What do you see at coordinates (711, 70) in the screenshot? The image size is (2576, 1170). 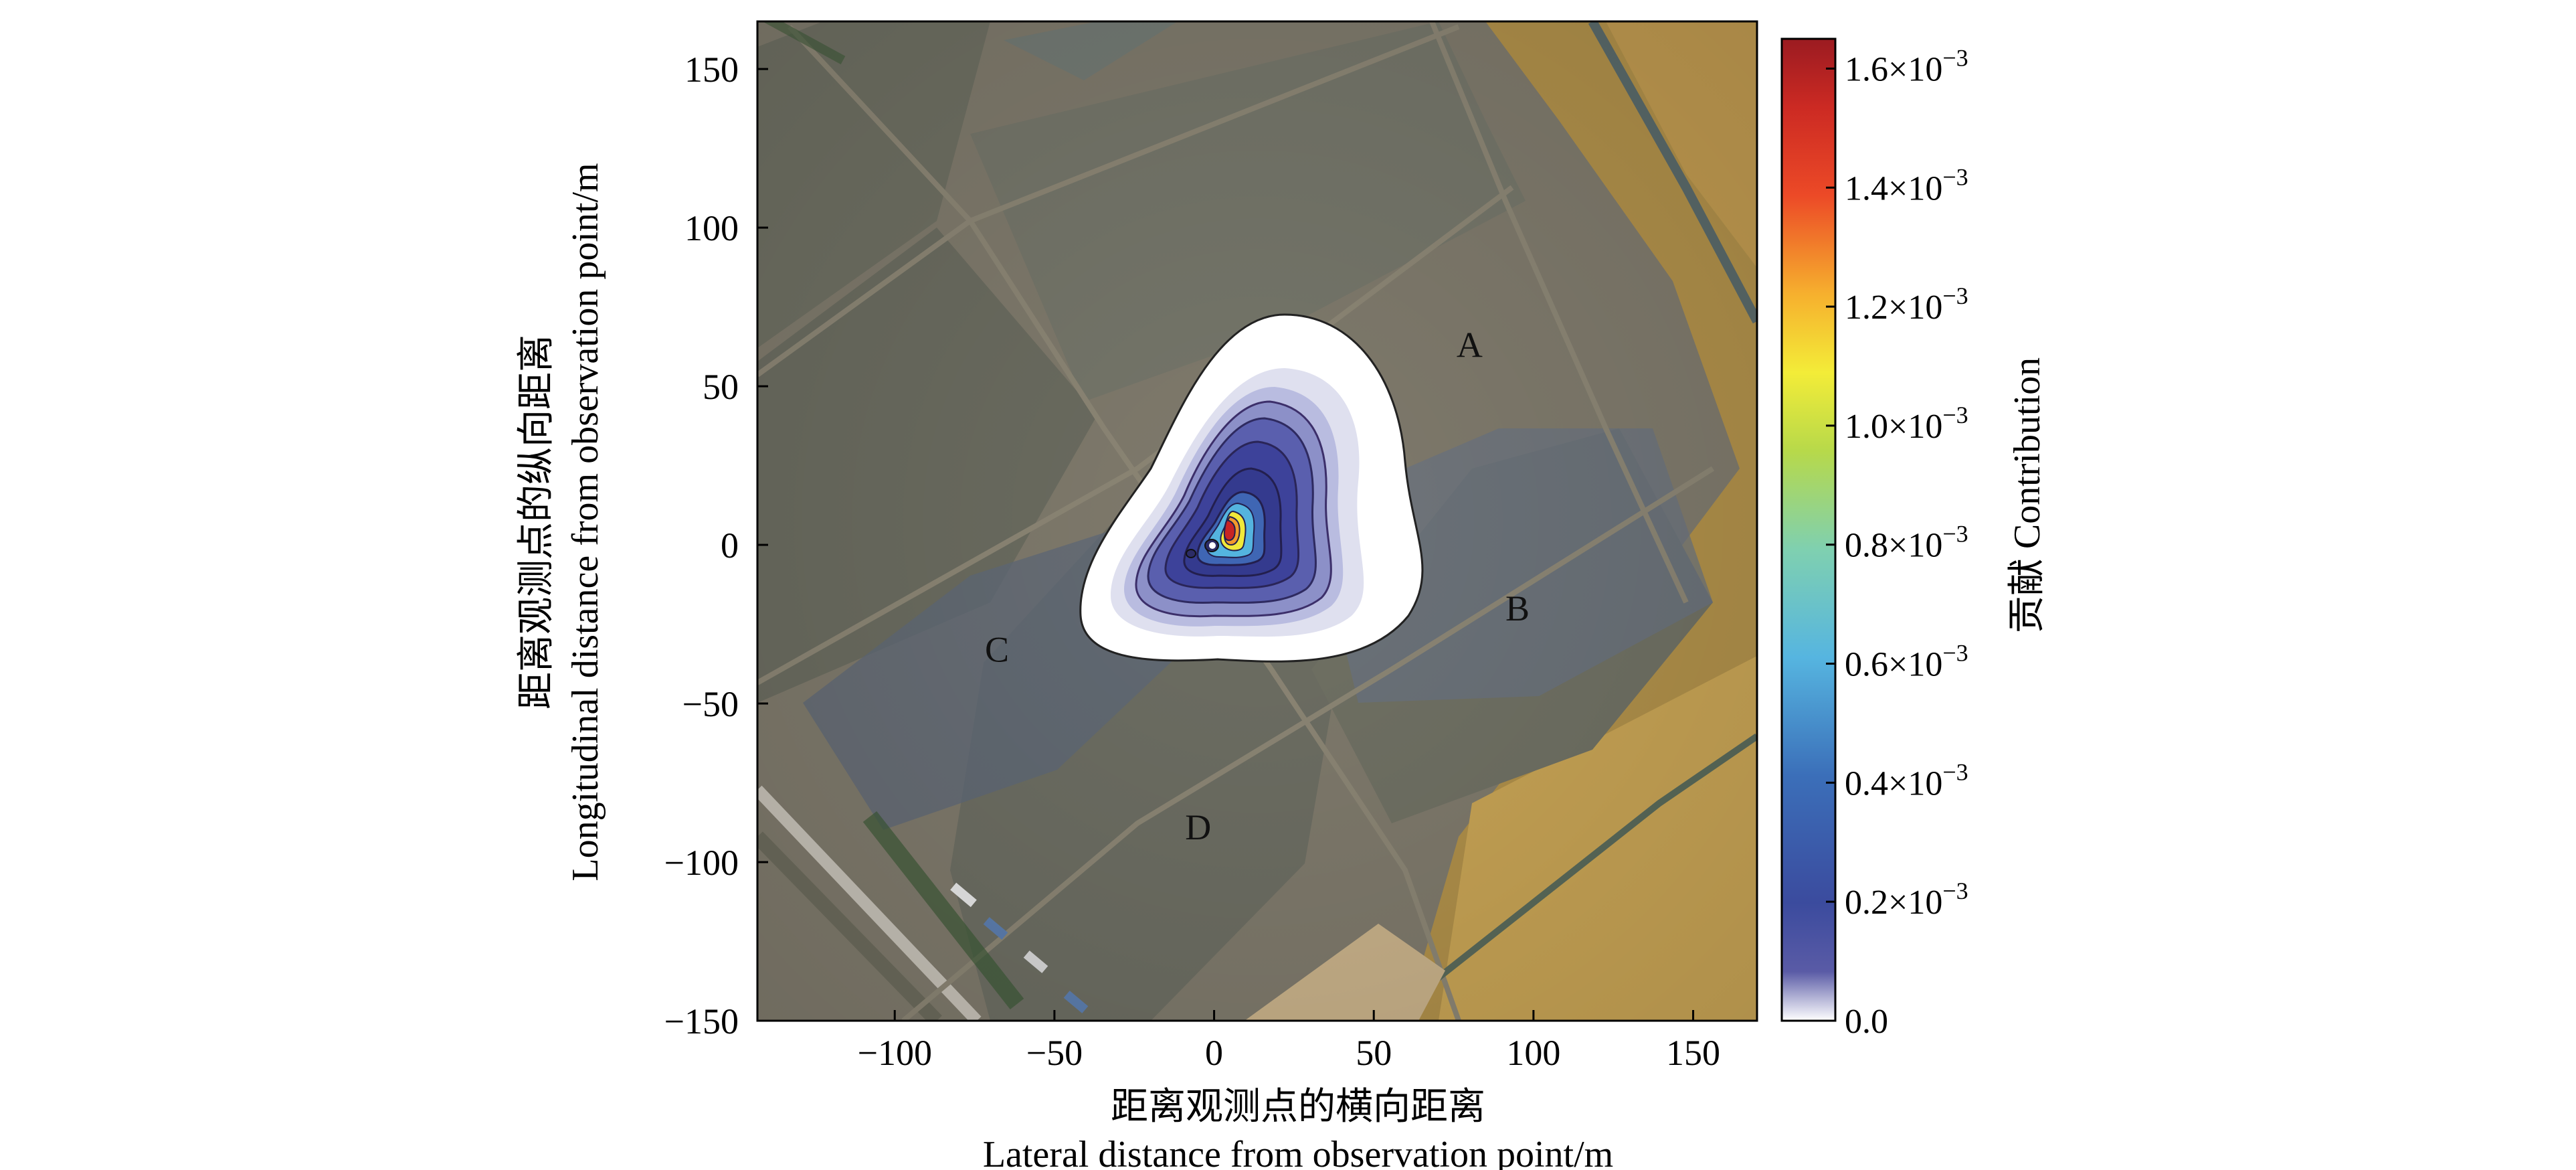 I see `y-tick-label: 150` at bounding box center [711, 70].